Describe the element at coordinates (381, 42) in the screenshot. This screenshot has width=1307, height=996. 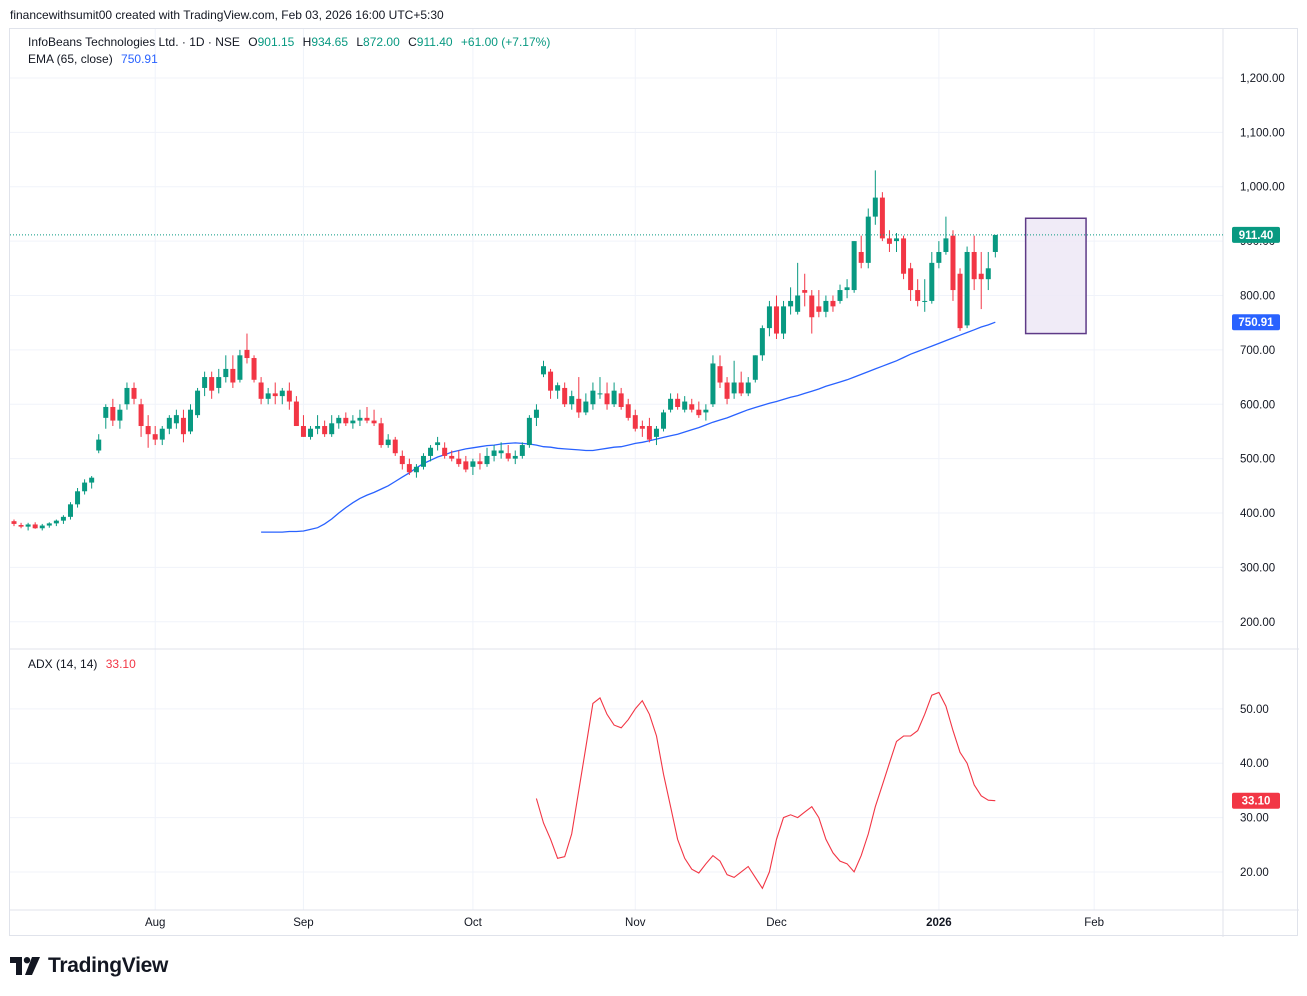
I see `low-value: 872.00` at that location.